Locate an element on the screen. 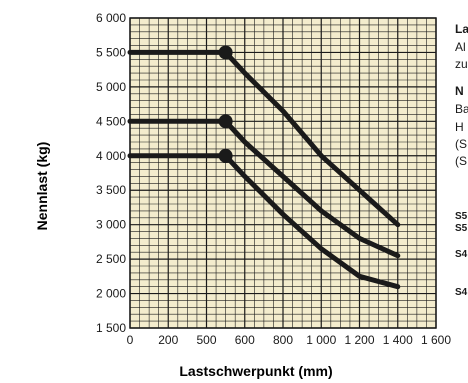 This screenshot has height=383, width=468. x-tick-label: 1 400 is located at coordinates (398, 340).